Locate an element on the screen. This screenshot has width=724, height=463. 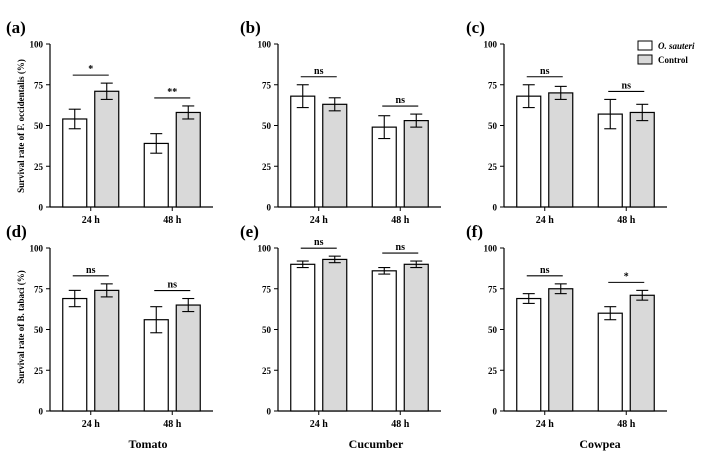
panel-e-y-tick-label: 50 is located at coordinates (267, 330).